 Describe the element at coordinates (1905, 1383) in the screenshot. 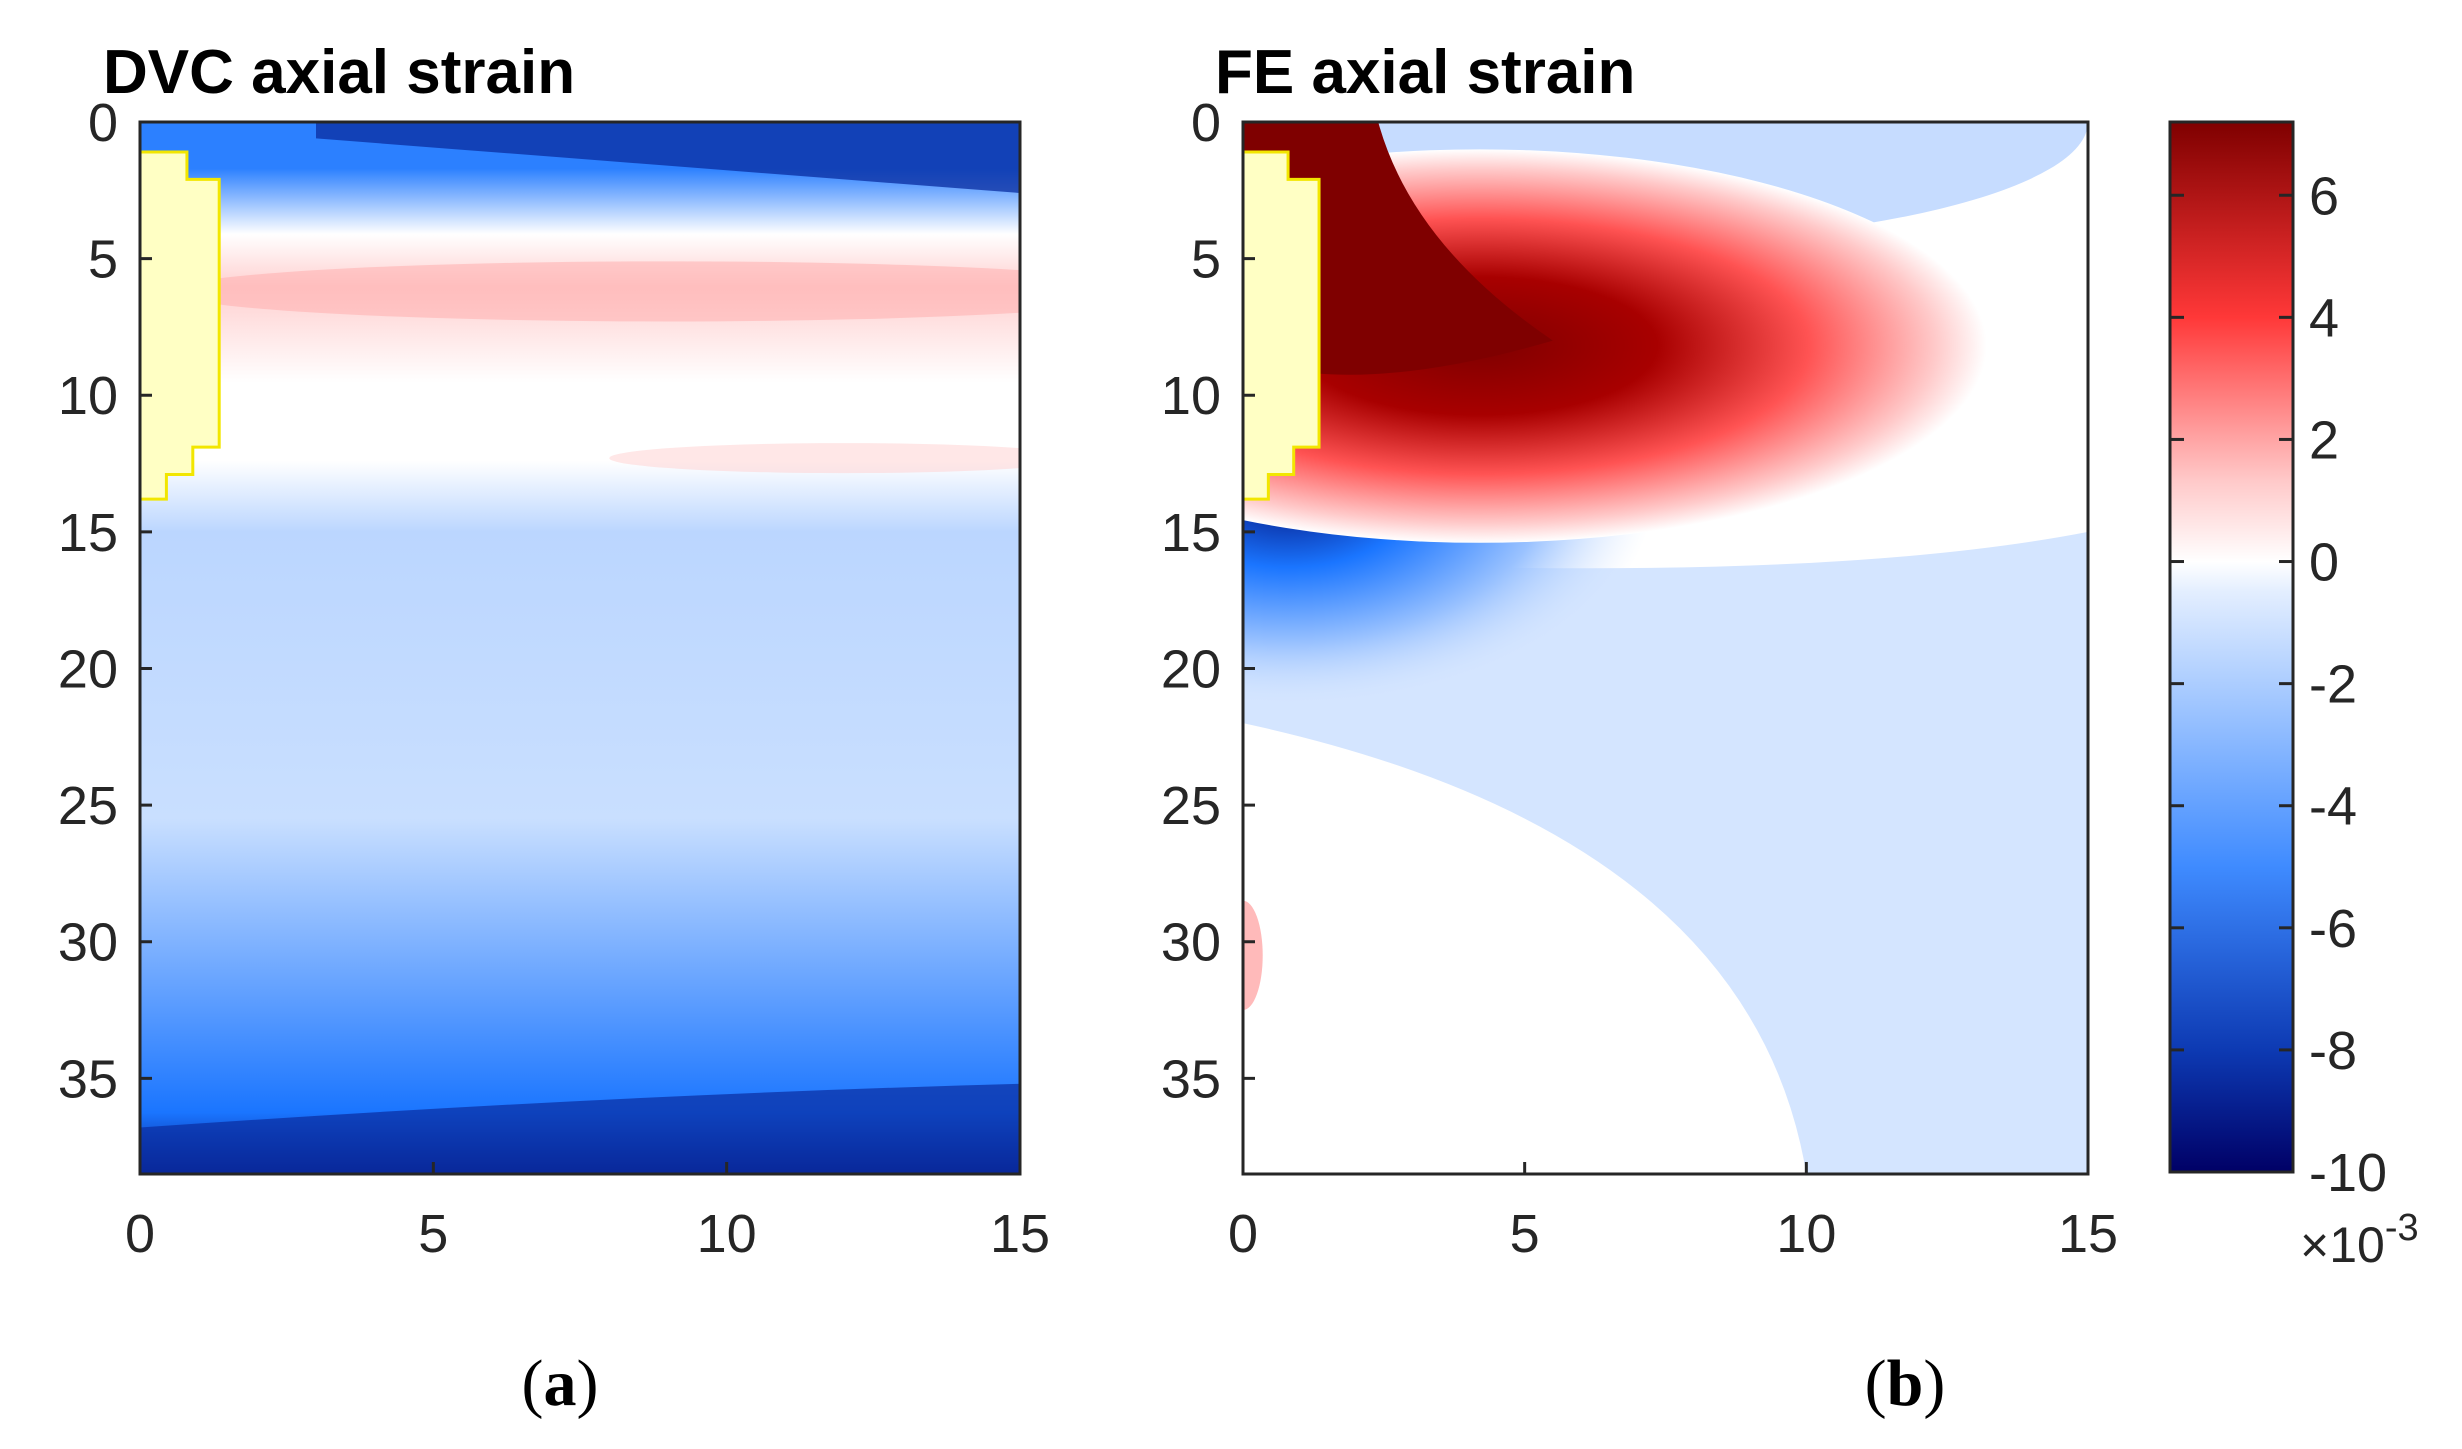

I see `panel-b-label: (b)` at that location.